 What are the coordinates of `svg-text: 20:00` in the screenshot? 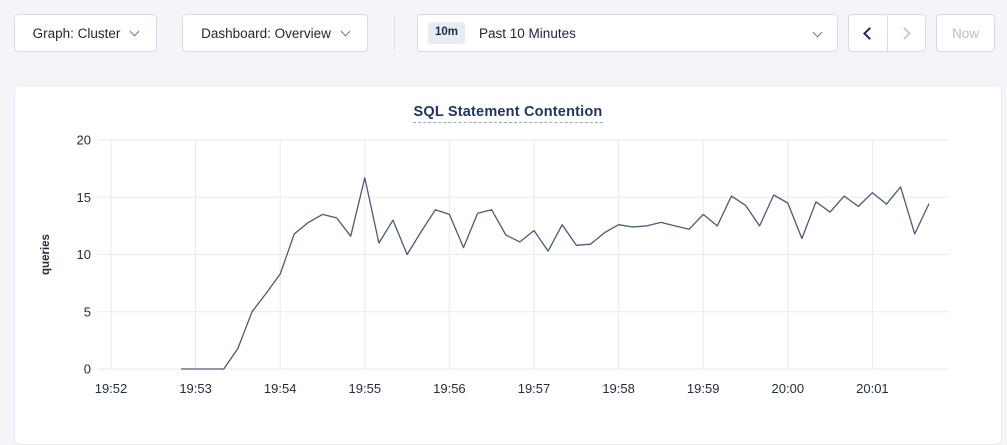 It's located at (788, 388).